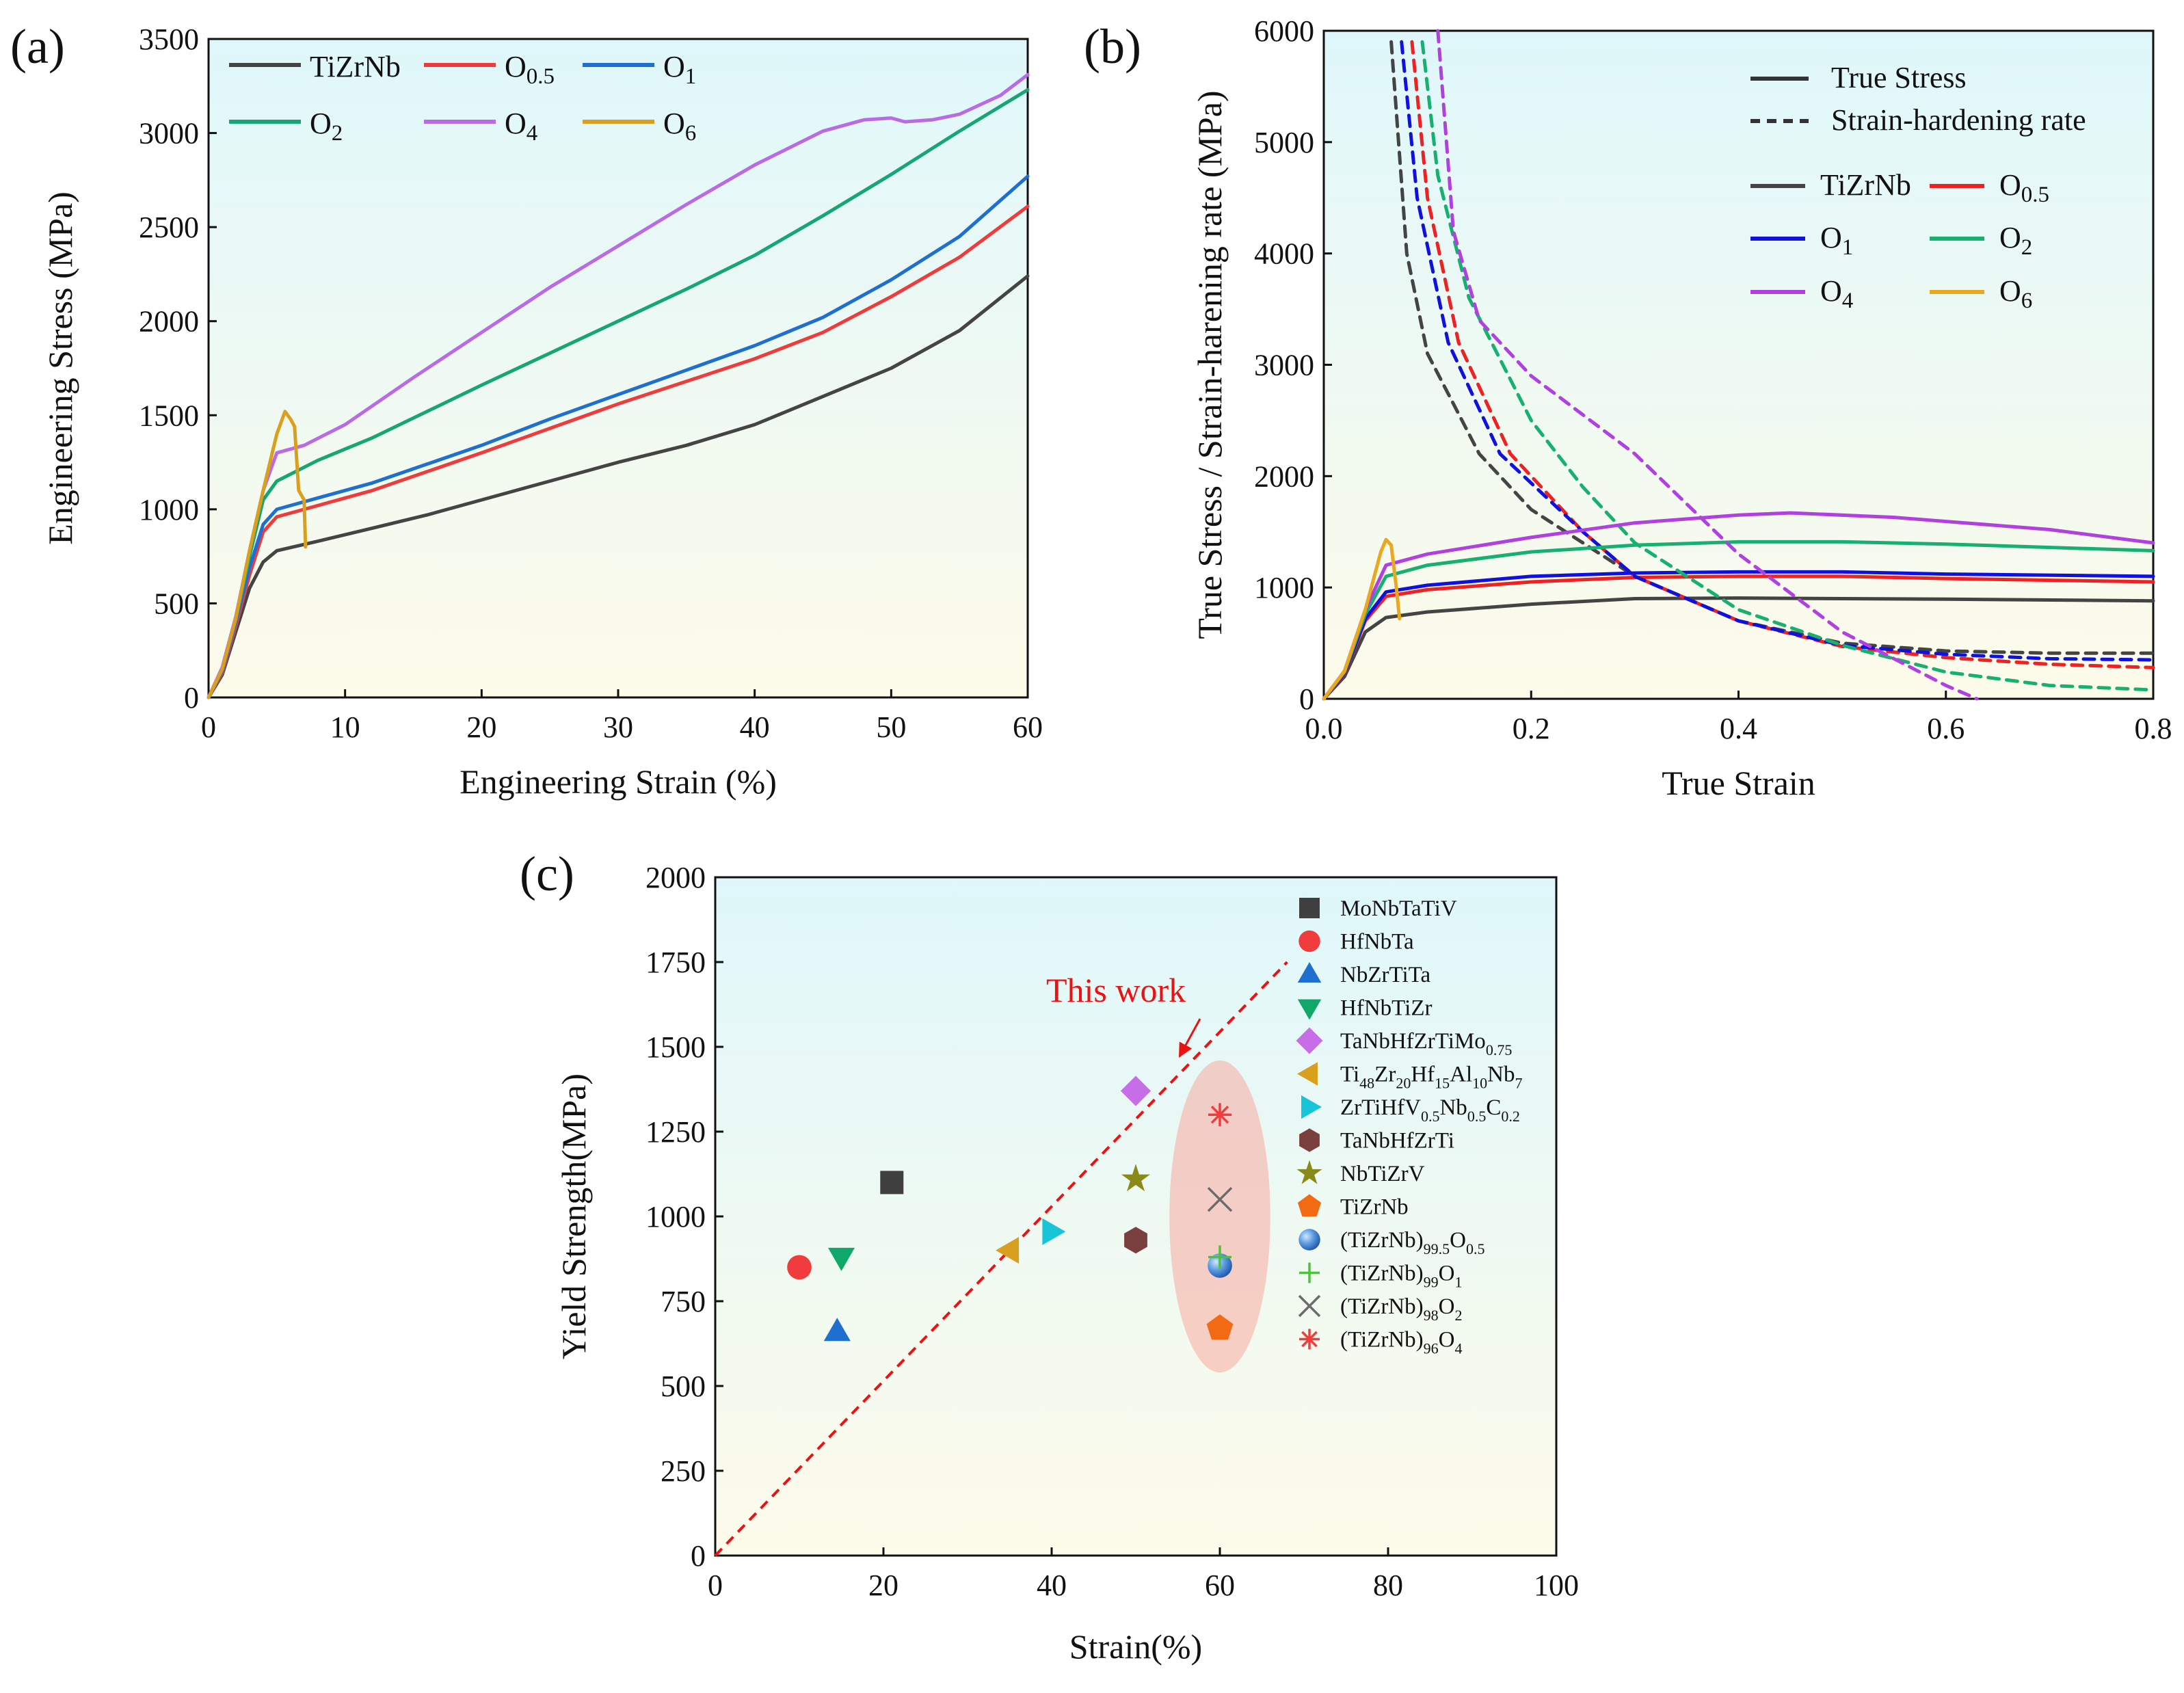  What do you see at coordinates (1189, 1038) in the screenshot?
I see `chart-c-annotation-arrow` at bounding box center [1189, 1038].